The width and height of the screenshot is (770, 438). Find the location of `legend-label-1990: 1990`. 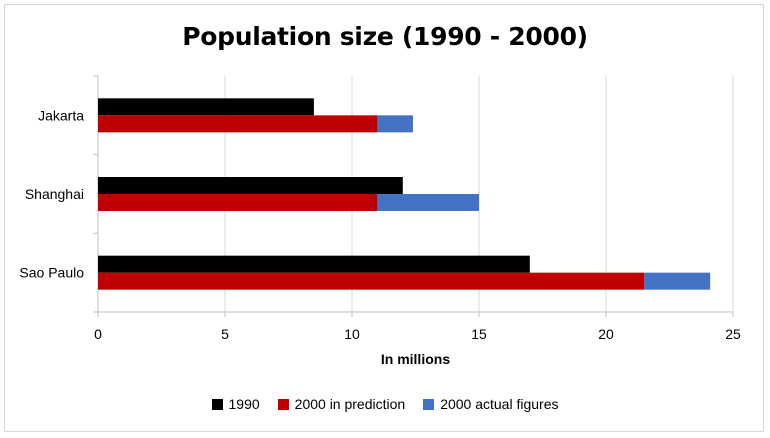

legend-label-1990: 1990 is located at coordinates (244, 404).